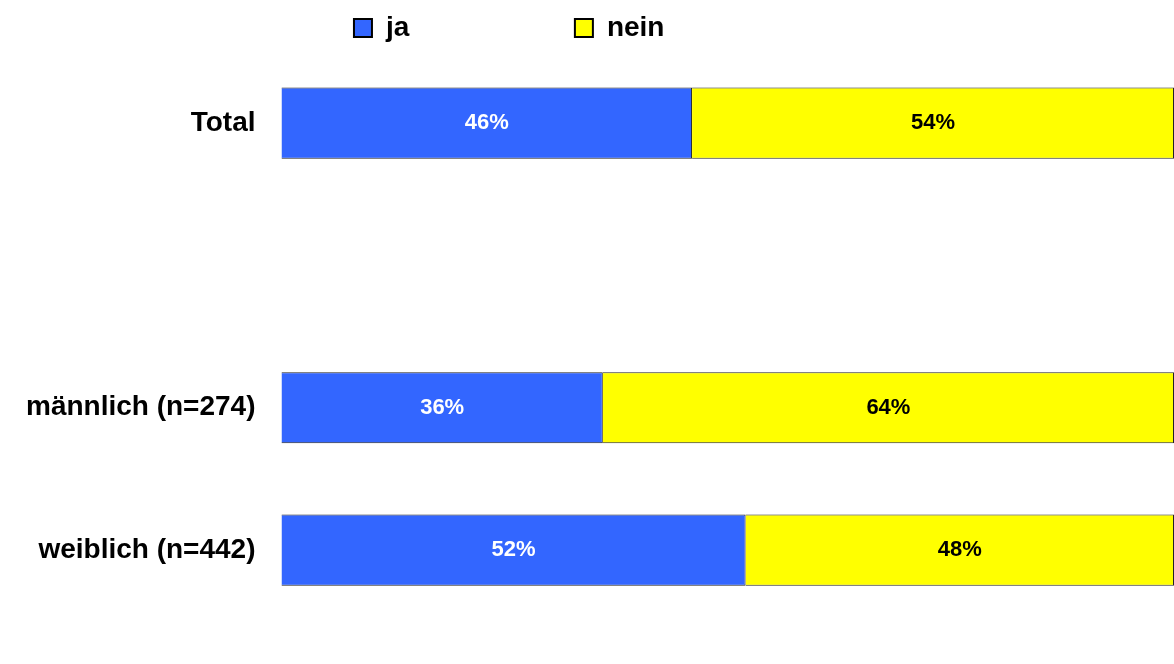 The width and height of the screenshot is (1174, 664). I want to click on data-label: 64%, so click(888, 406).